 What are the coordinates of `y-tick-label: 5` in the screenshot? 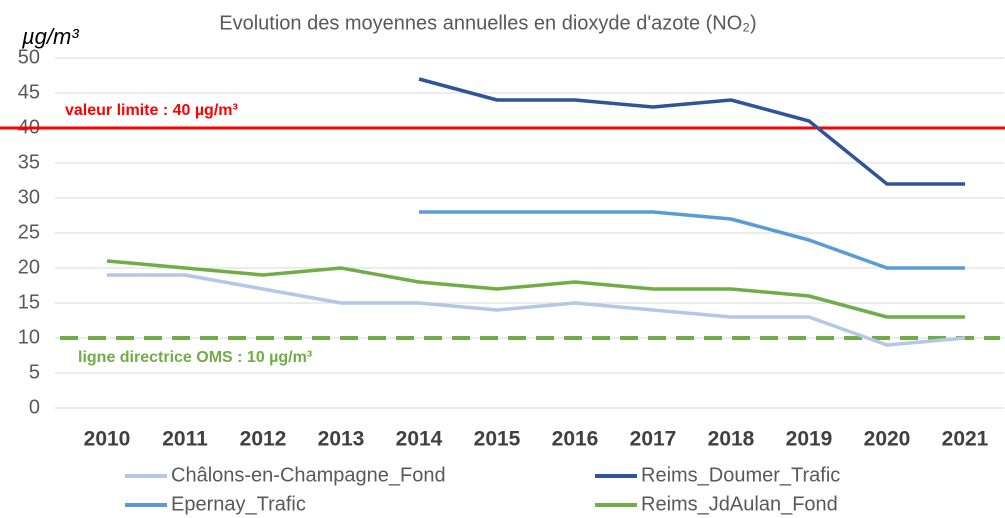 It's located at (34, 372).